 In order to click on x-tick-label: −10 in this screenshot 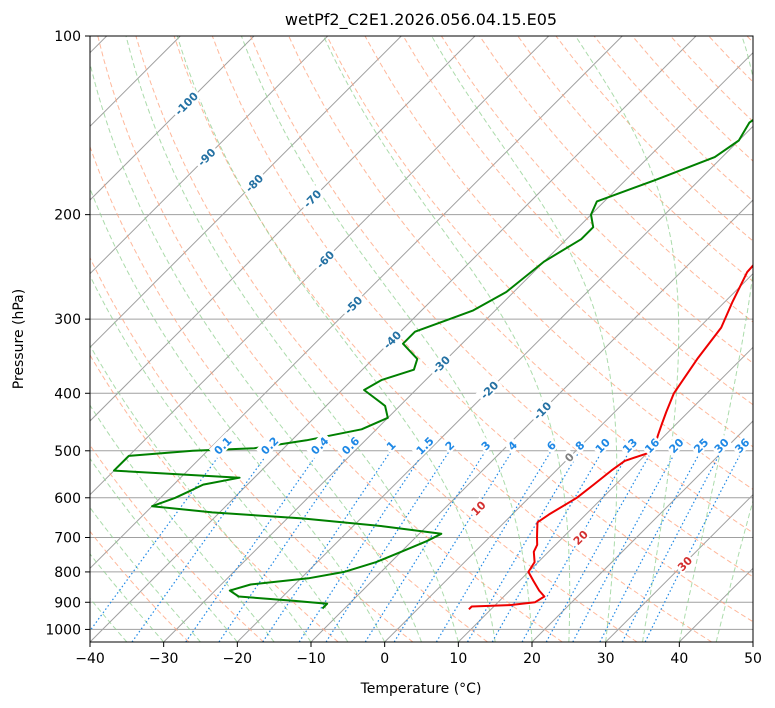, I will do `click(311, 659)`.